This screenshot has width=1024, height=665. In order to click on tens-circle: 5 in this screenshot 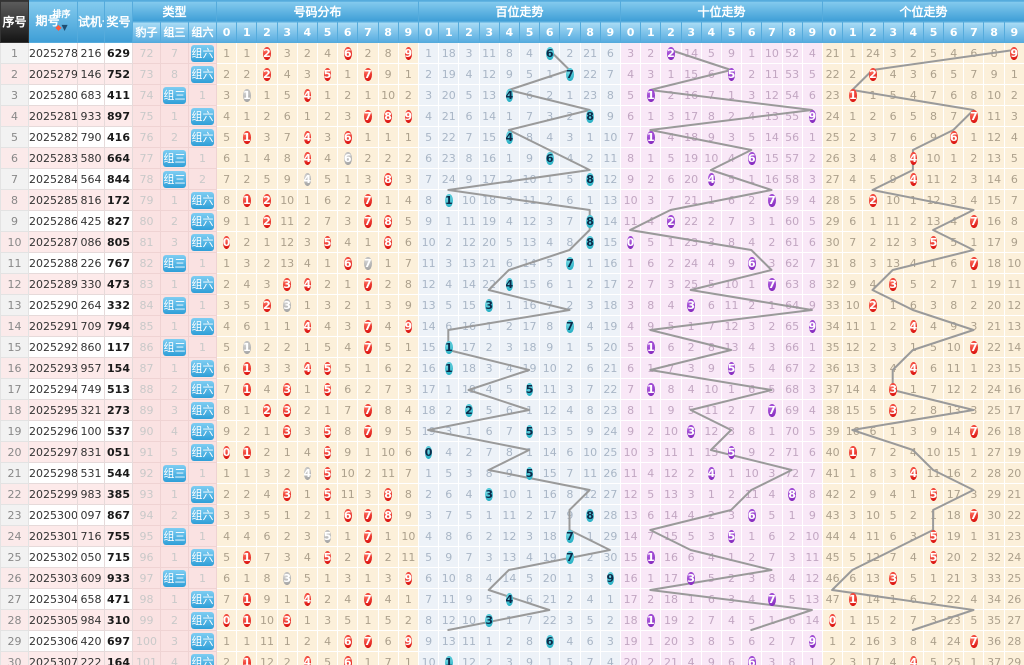, I will do `click(731, 536)`.